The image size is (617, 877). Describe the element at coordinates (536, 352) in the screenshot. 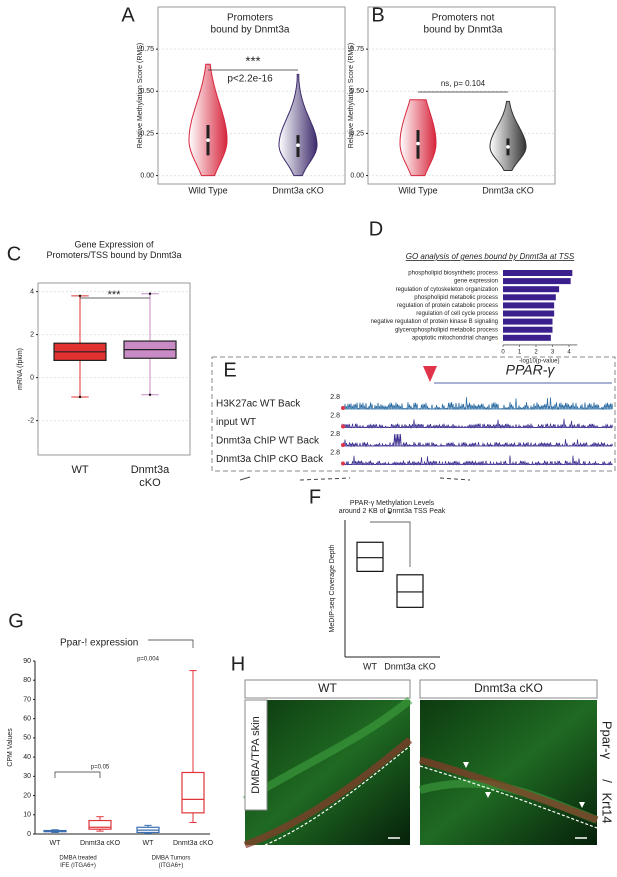

I see `x-tick-label: 2` at that location.